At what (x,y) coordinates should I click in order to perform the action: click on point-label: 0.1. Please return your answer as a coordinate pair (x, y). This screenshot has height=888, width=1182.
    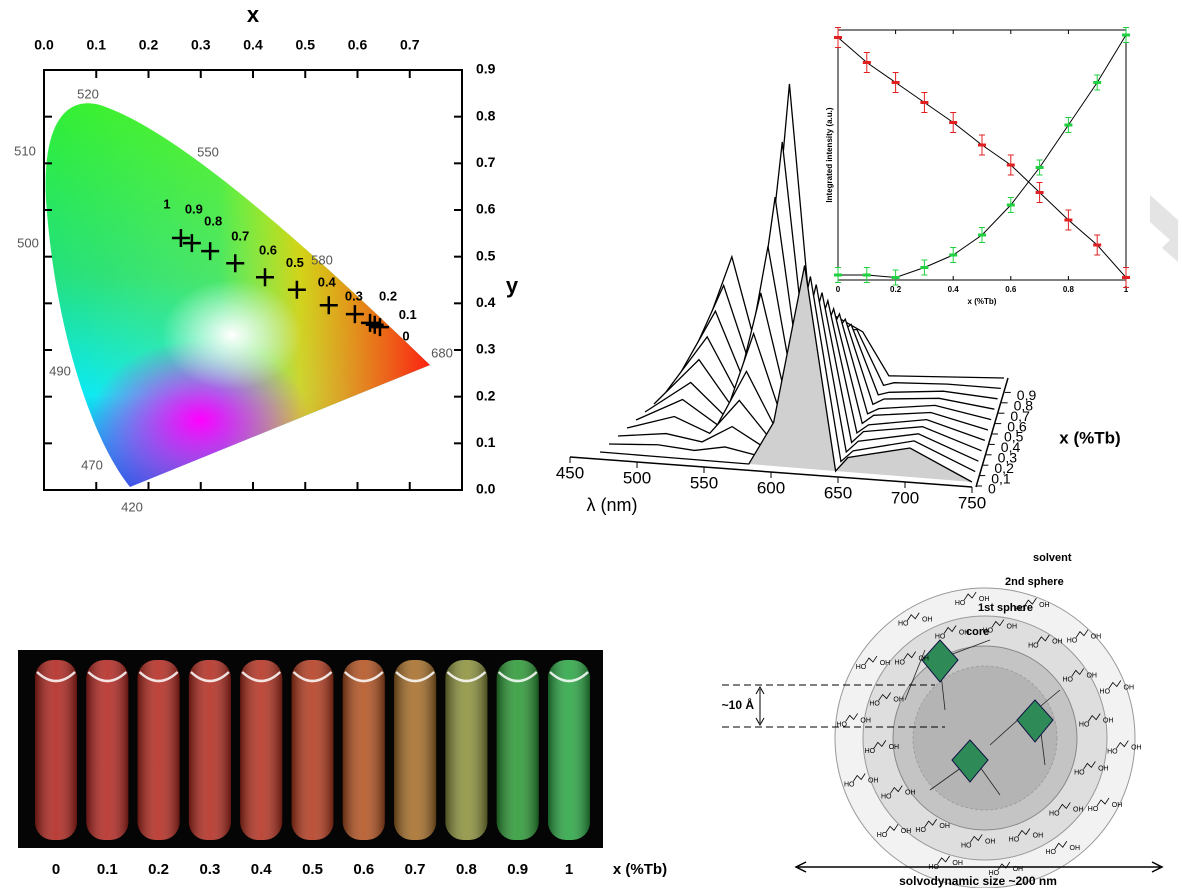
    Looking at the image, I should click on (408, 314).